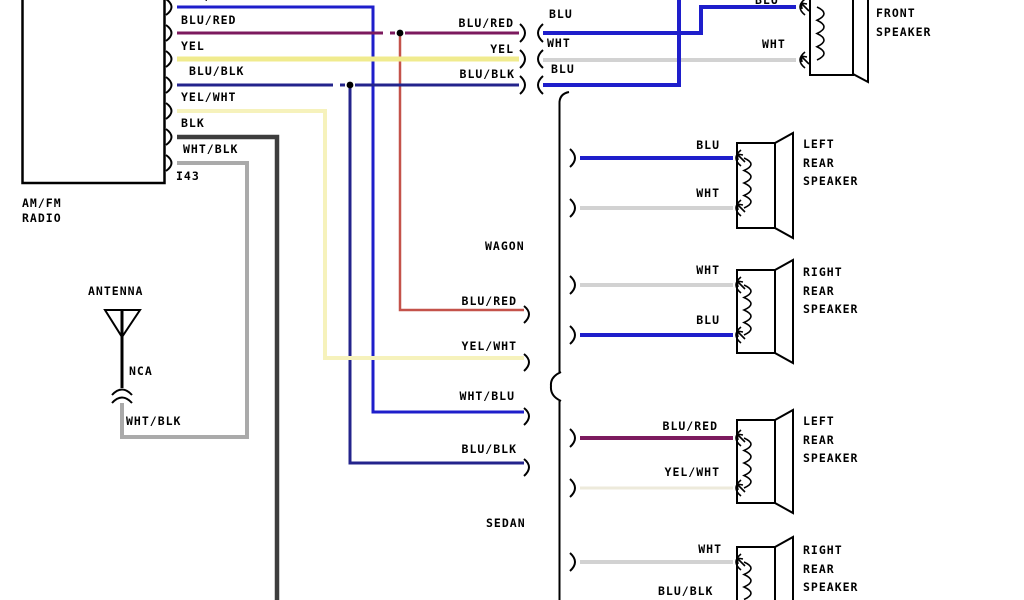 The height and width of the screenshot is (600, 1024). Describe the element at coordinates (561, 14) in the screenshot. I see `inline-right-label-blu: BLU` at that location.